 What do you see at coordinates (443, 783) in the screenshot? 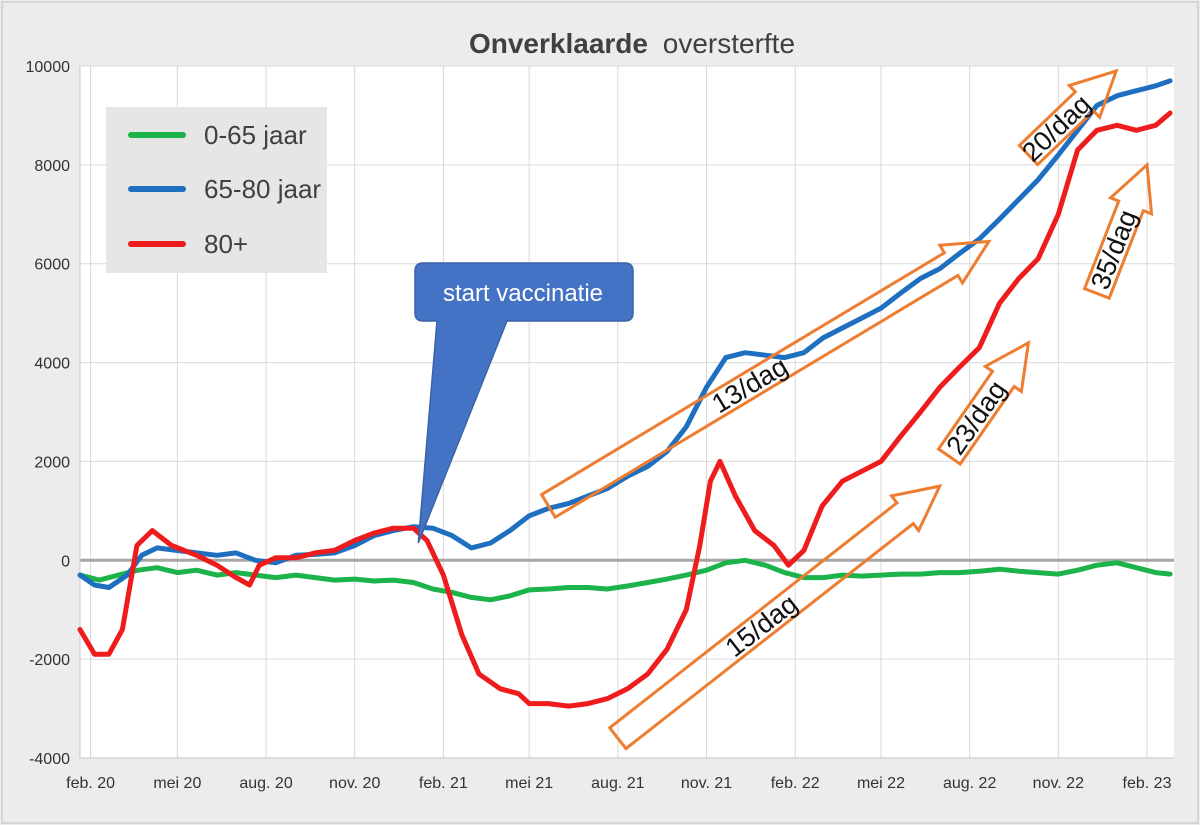
I see `x-tick-label: feb. 21` at bounding box center [443, 783].